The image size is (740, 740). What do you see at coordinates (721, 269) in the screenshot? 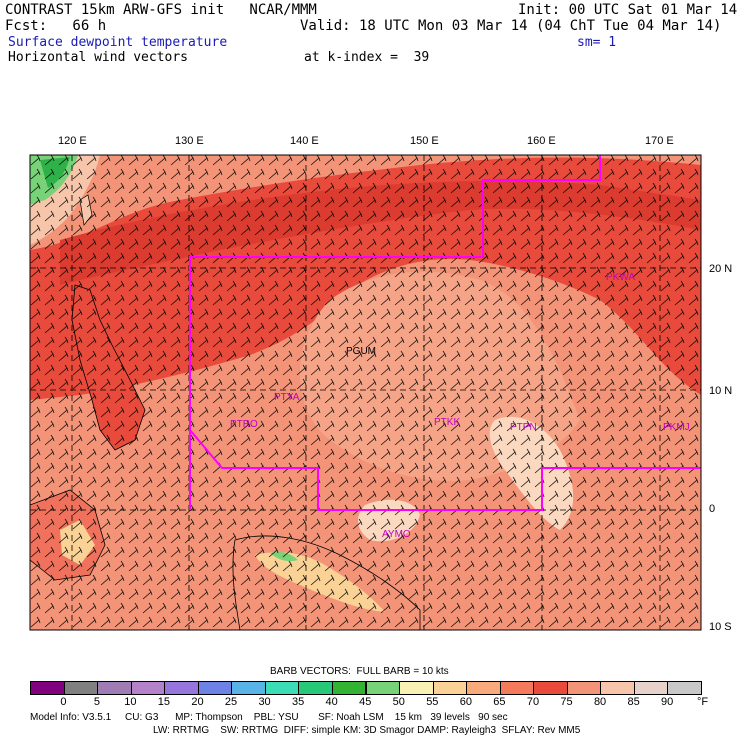
I see `lat-label-20n: 20 N` at bounding box center [721, 269].